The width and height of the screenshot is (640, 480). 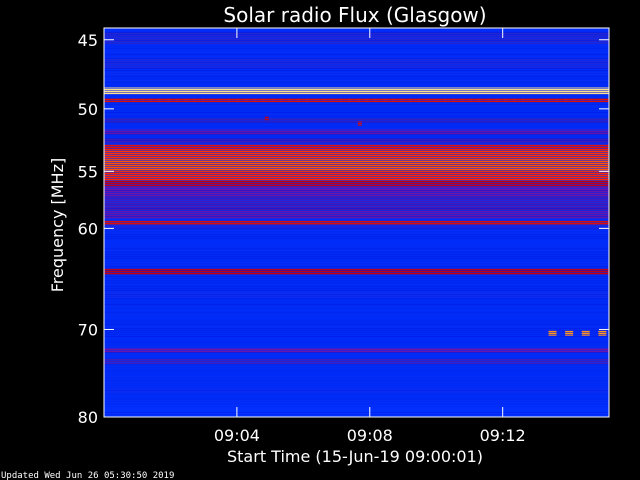 I want to click on x-tick-label: 09:12, so click(x=503, y=435).